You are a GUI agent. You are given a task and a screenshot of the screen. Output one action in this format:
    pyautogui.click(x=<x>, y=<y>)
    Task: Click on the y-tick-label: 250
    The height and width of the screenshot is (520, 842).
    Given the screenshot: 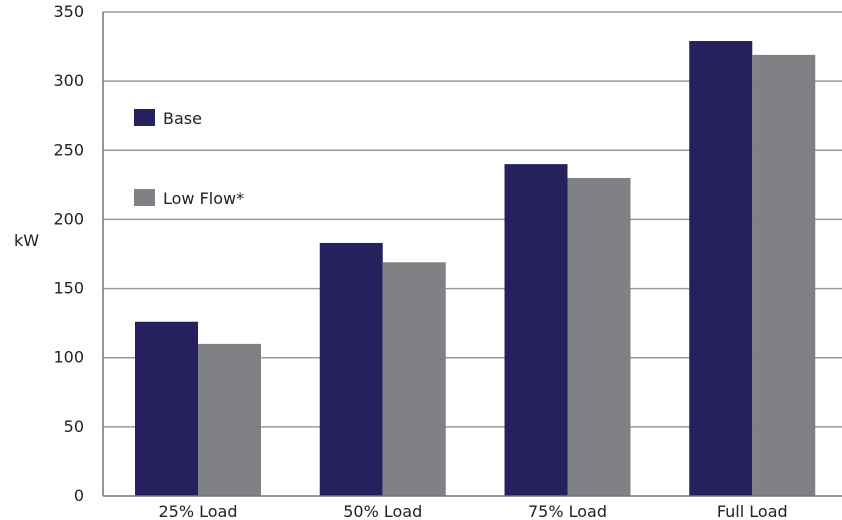 What is the action you would take?
    pyautogui.click(x=68, y=149)
    